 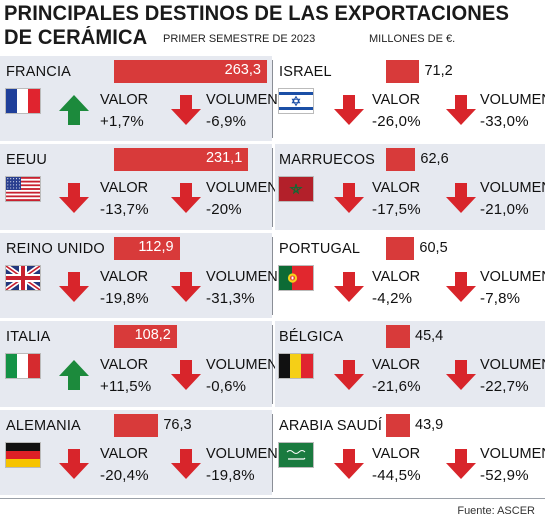 I want to click on valor-change: -44,5%, so click(x=396, y=475).